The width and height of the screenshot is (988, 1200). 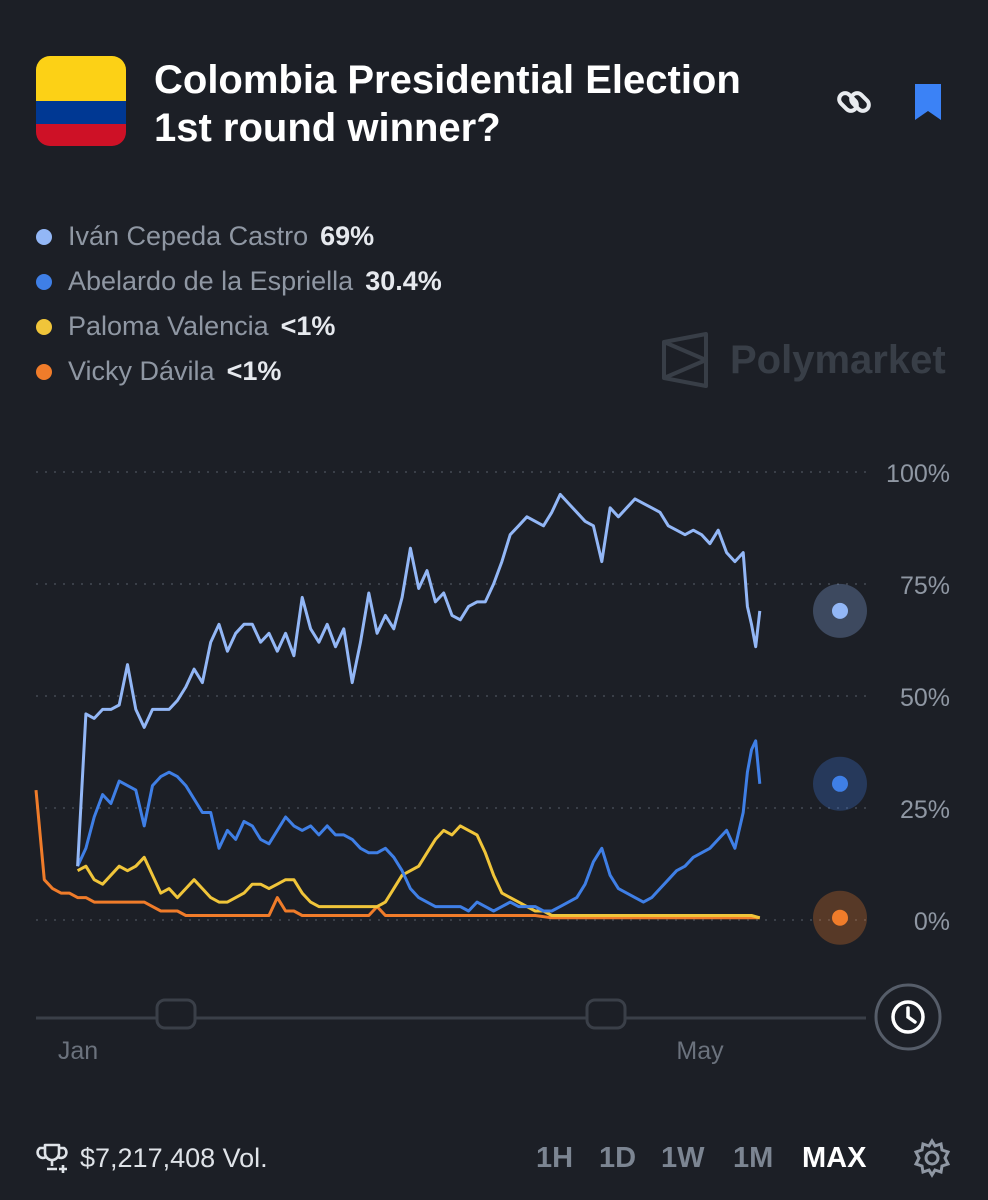 I want to click on y-tick-label: 25%, so click(x=925, y=810).